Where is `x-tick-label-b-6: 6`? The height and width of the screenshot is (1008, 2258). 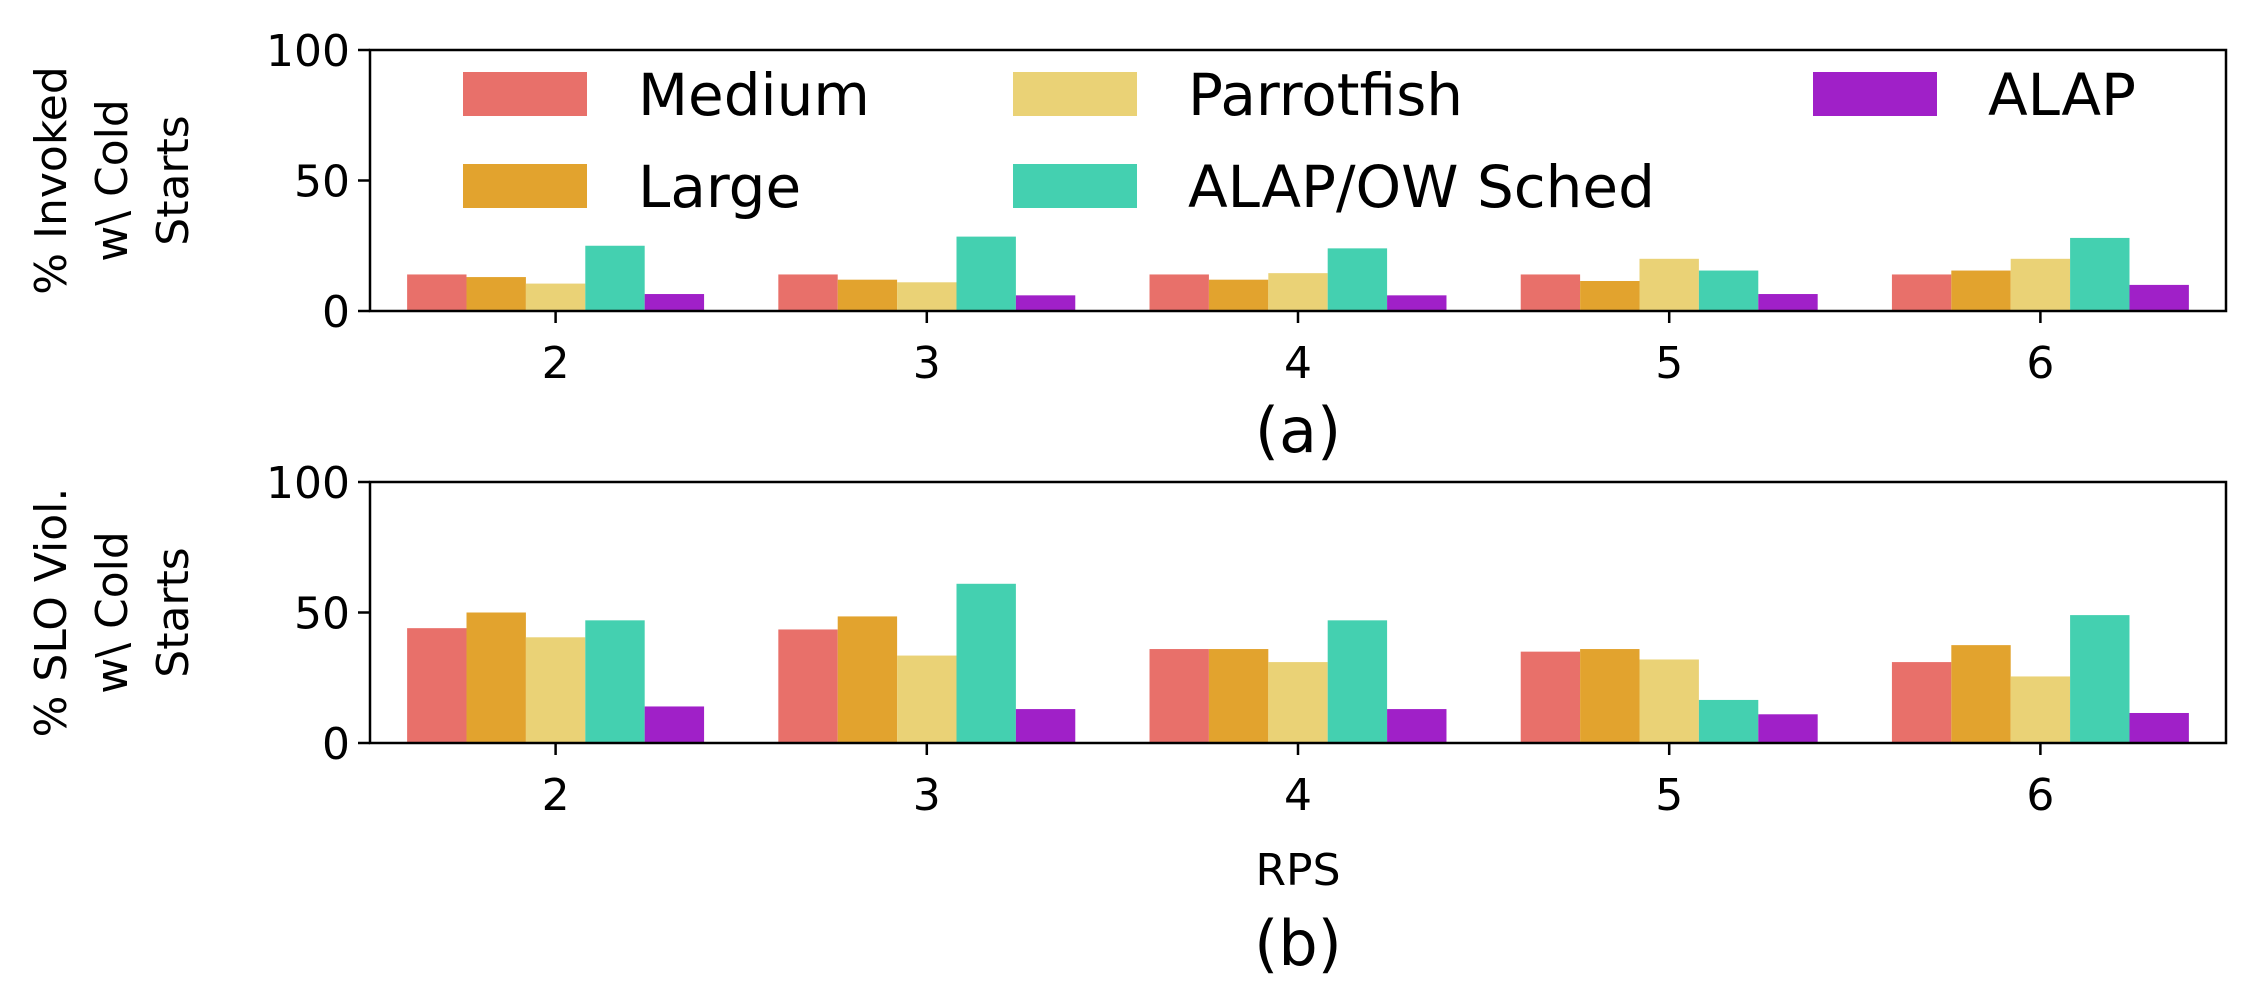 x-tick-label-b-6: 6 is located at coordinates (2040, 795).